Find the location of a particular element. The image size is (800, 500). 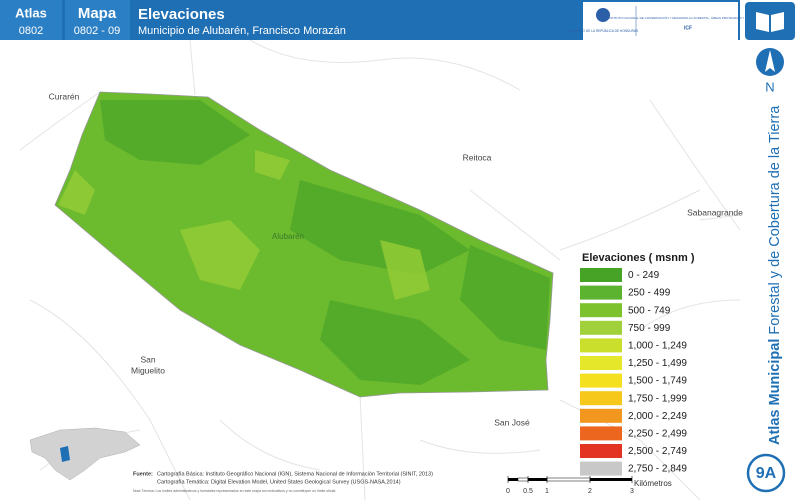

page-number: 9A is located at coordinates (766, 473).